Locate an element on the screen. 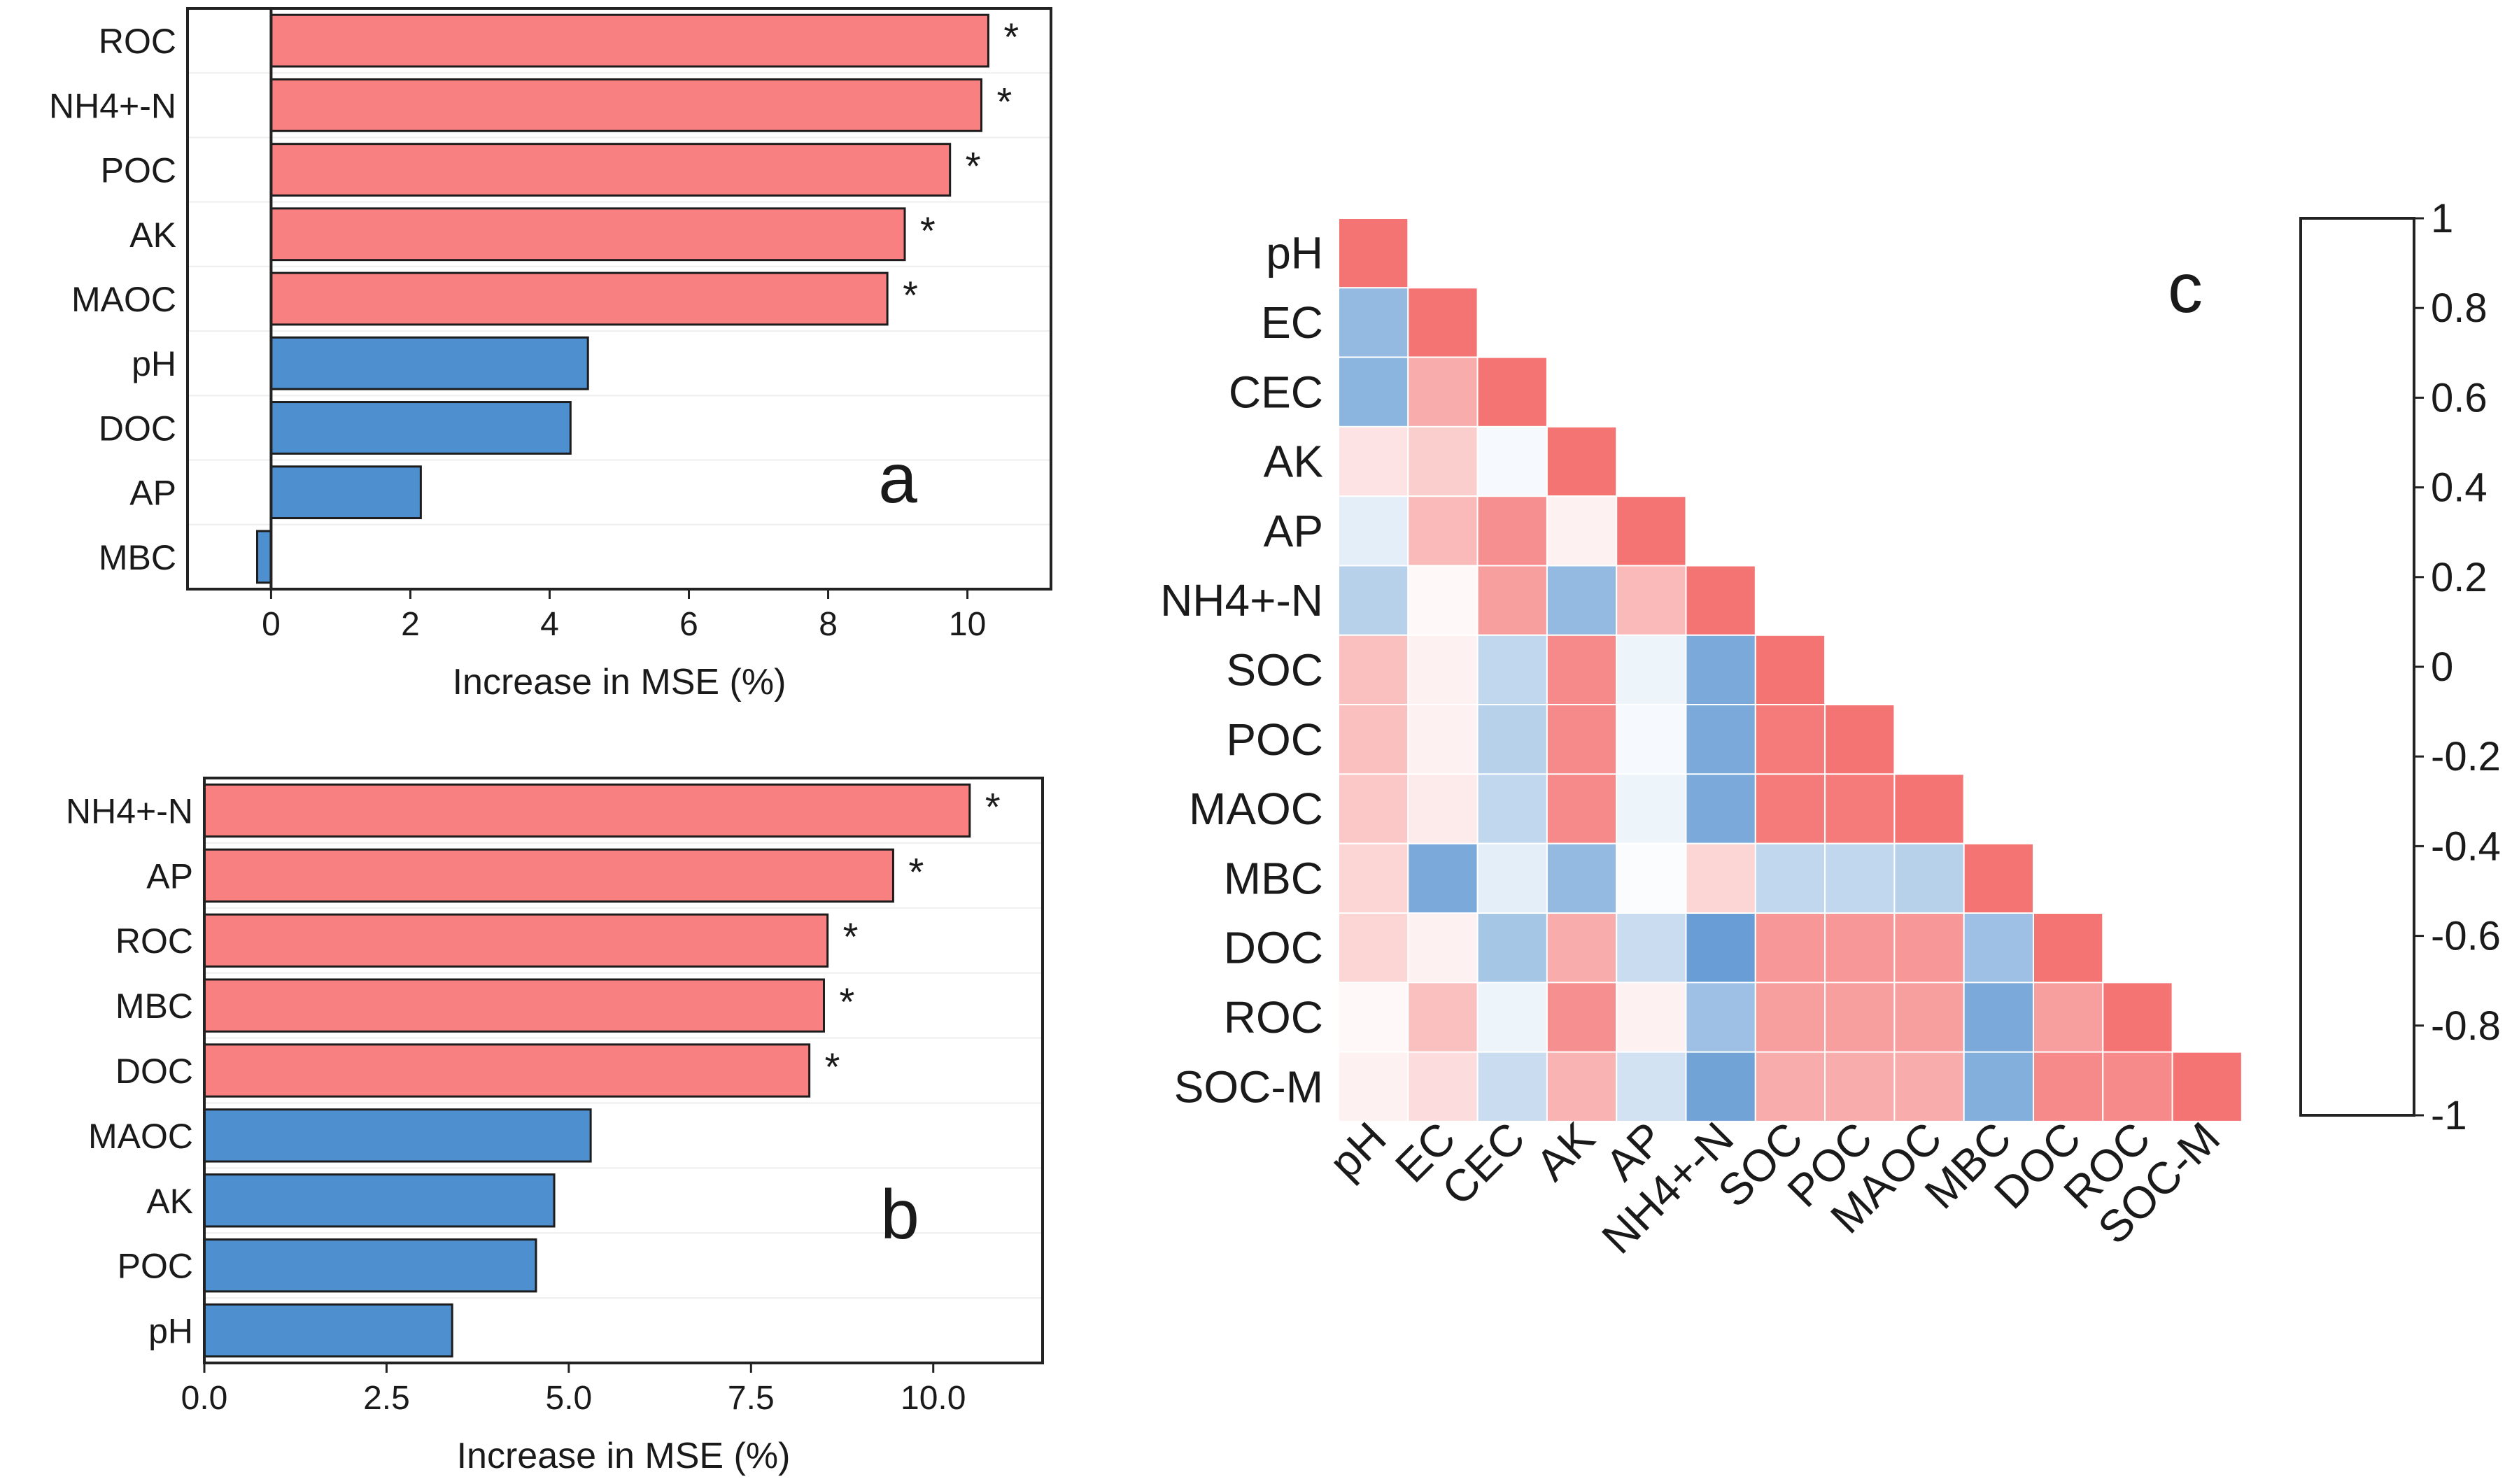 The image size is (2512, 1484). category-label-poc: POC is located at coordinates (138, 171).